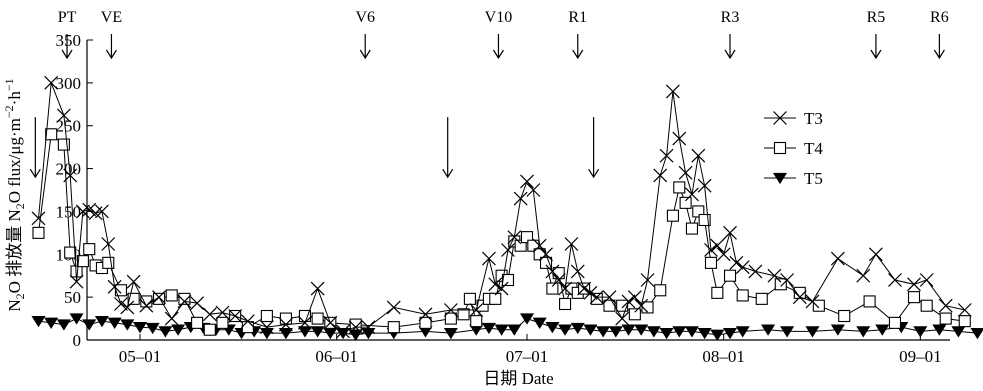 Image resolution: width=983 pixels, height=391 pixels. Describe the element at coordinates (577, 17) in the screenshot. I see `stage-label-r1: R1` at that location.